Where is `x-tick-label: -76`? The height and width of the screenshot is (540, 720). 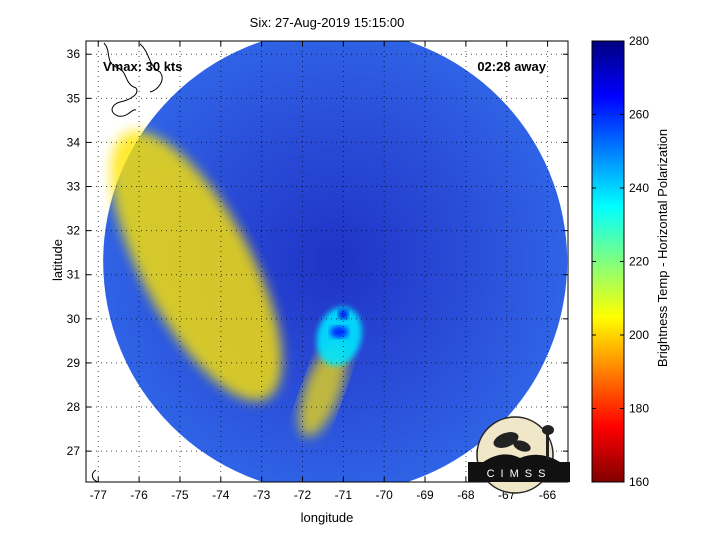
x-tick-label: -76 is located at coordinates (139, 495).